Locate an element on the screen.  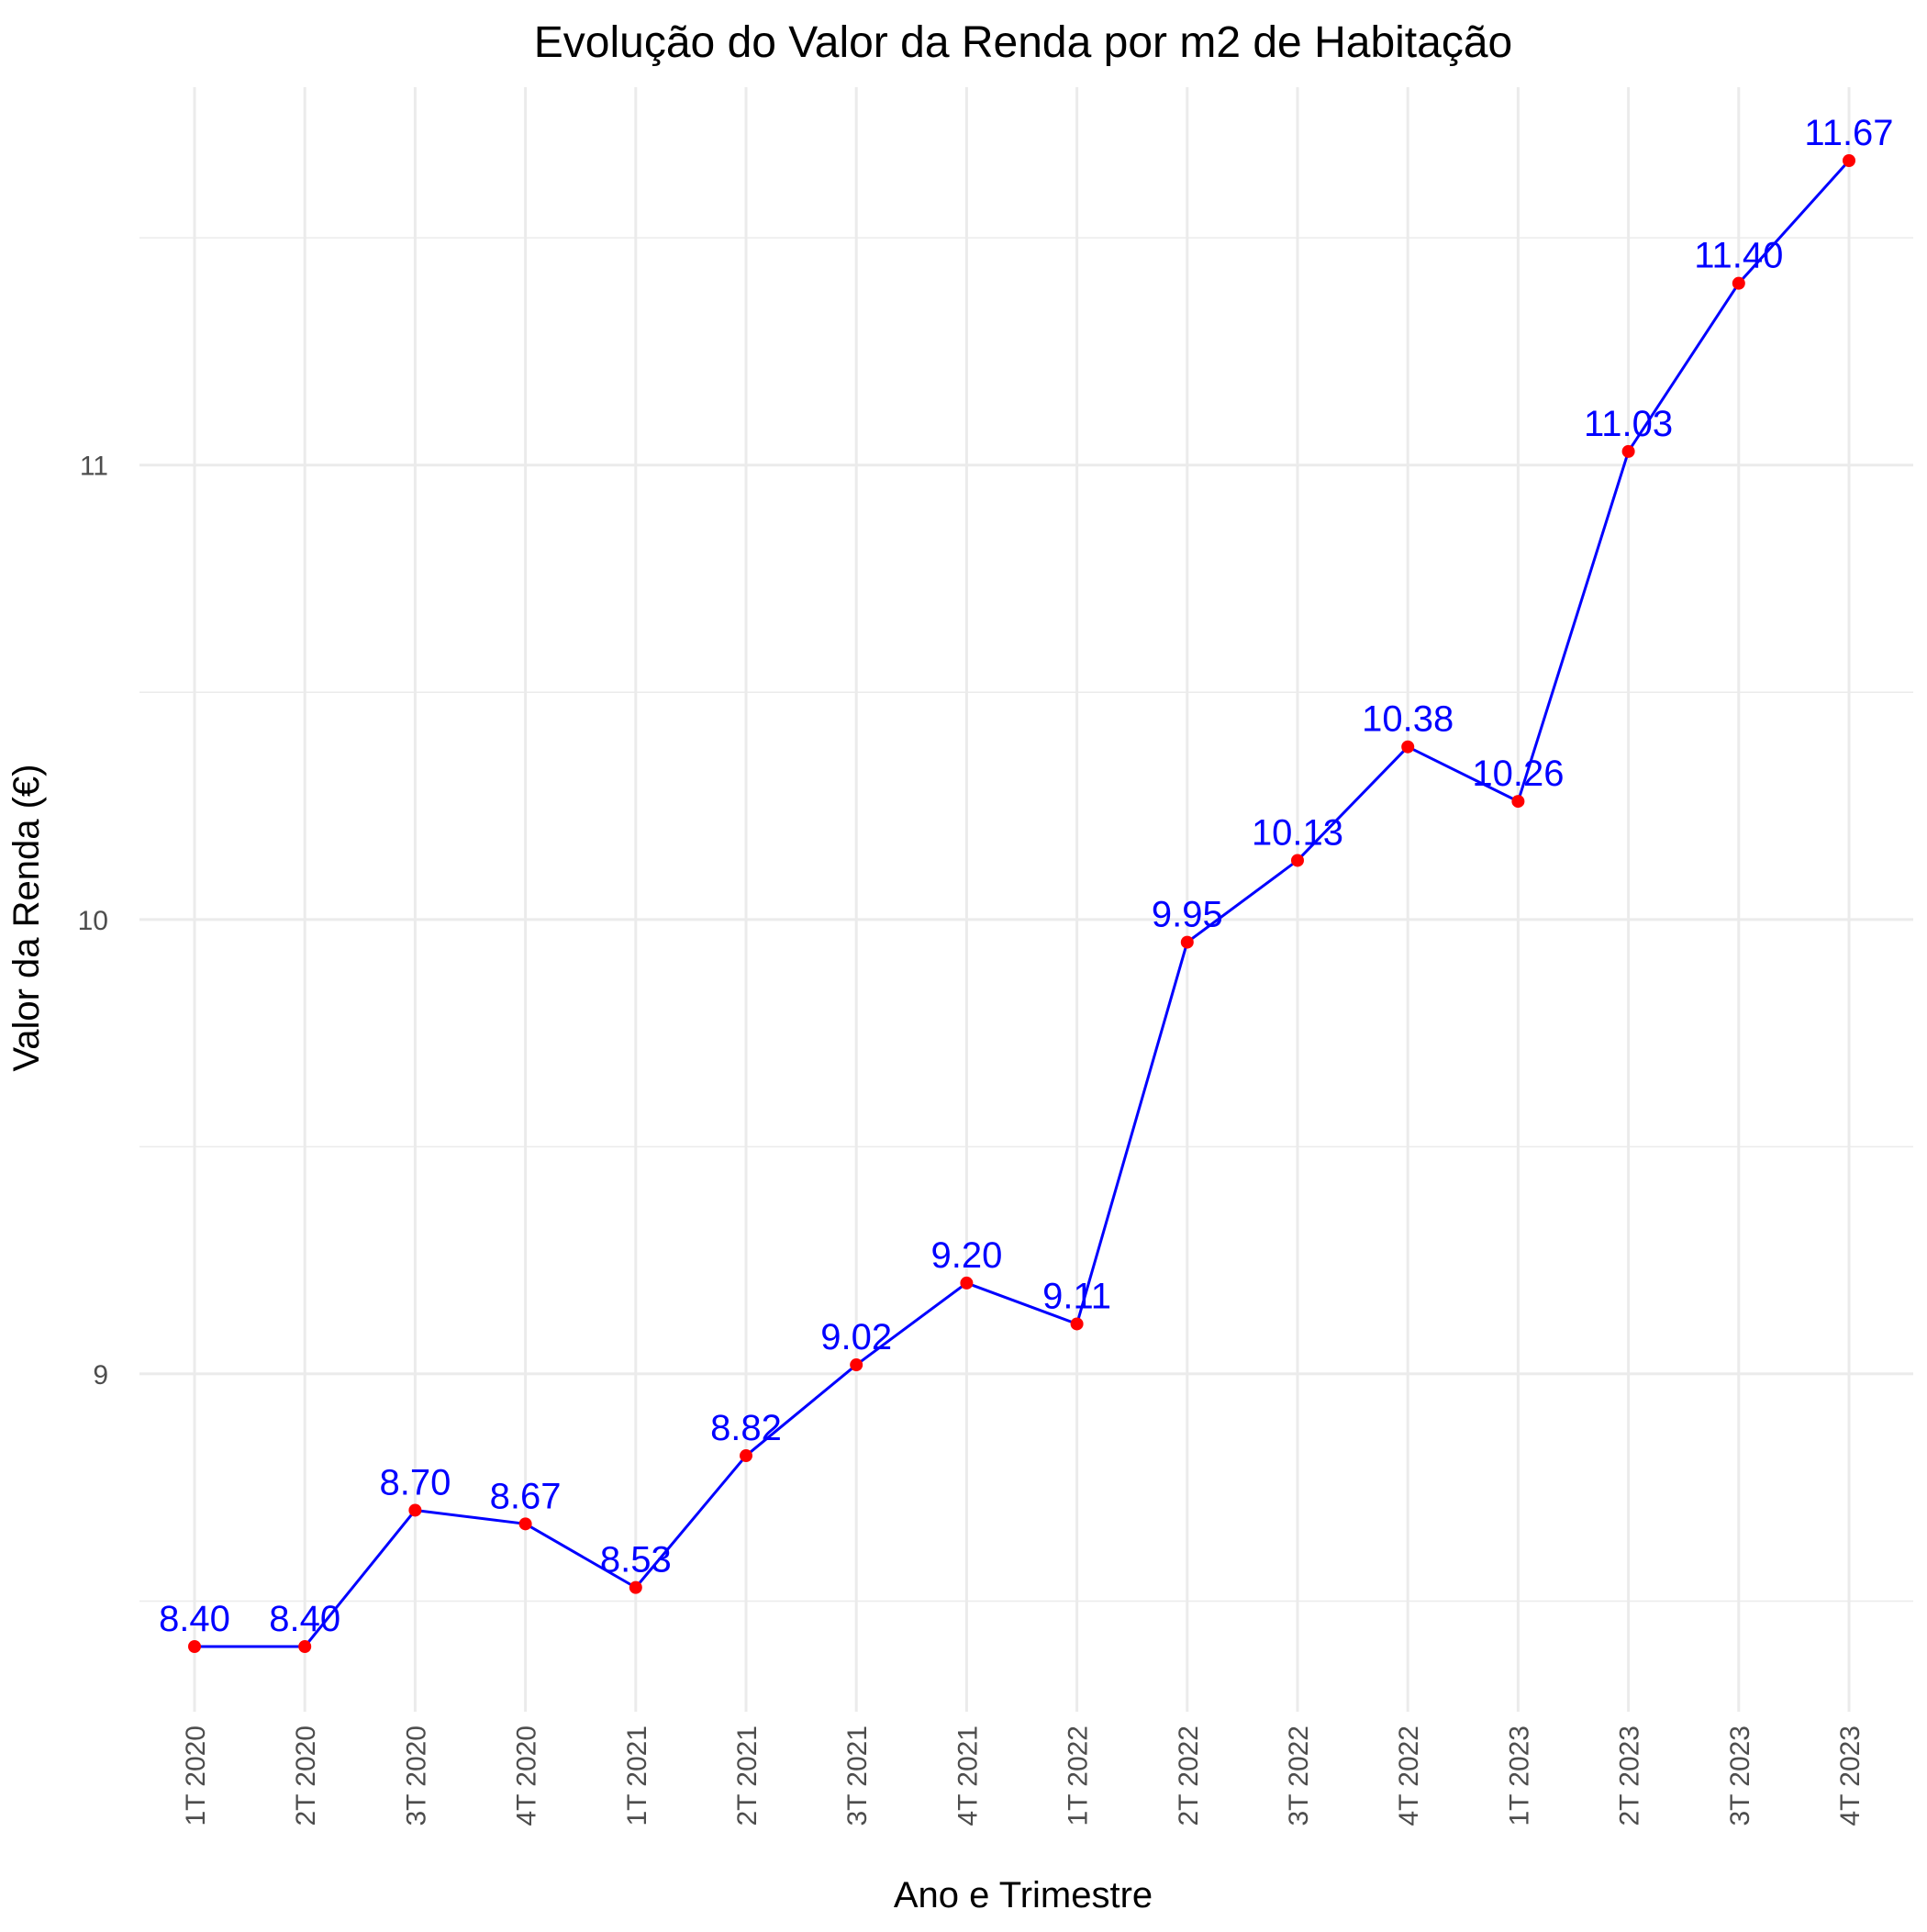
x-tick-label: 4T 2021 is located at coordinates (967, 1775).